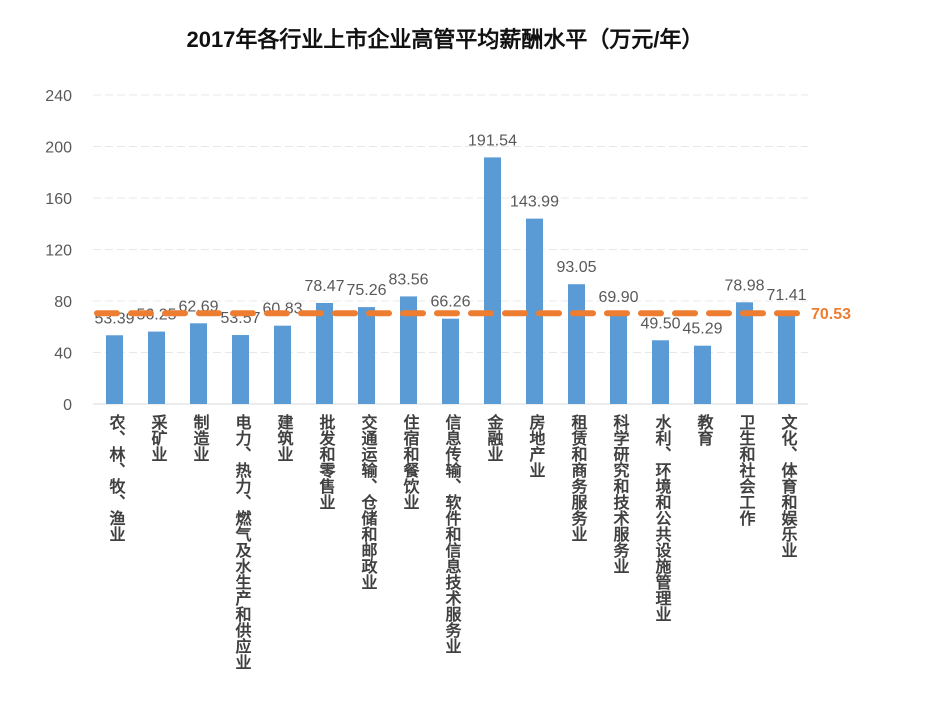 This screenshot has width=945, height=709. Describe the element at coordinates (576, 267) in the screenshot. I see `data-label: 93.05` at that location.